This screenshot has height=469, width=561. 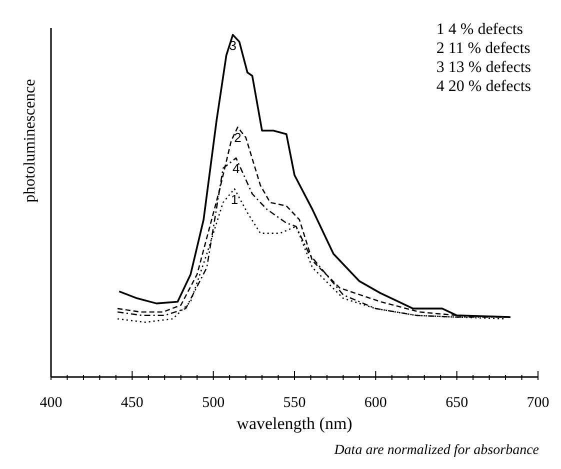 I want to click on annotation: 4 20 % defects, so click(x=483, y=86).